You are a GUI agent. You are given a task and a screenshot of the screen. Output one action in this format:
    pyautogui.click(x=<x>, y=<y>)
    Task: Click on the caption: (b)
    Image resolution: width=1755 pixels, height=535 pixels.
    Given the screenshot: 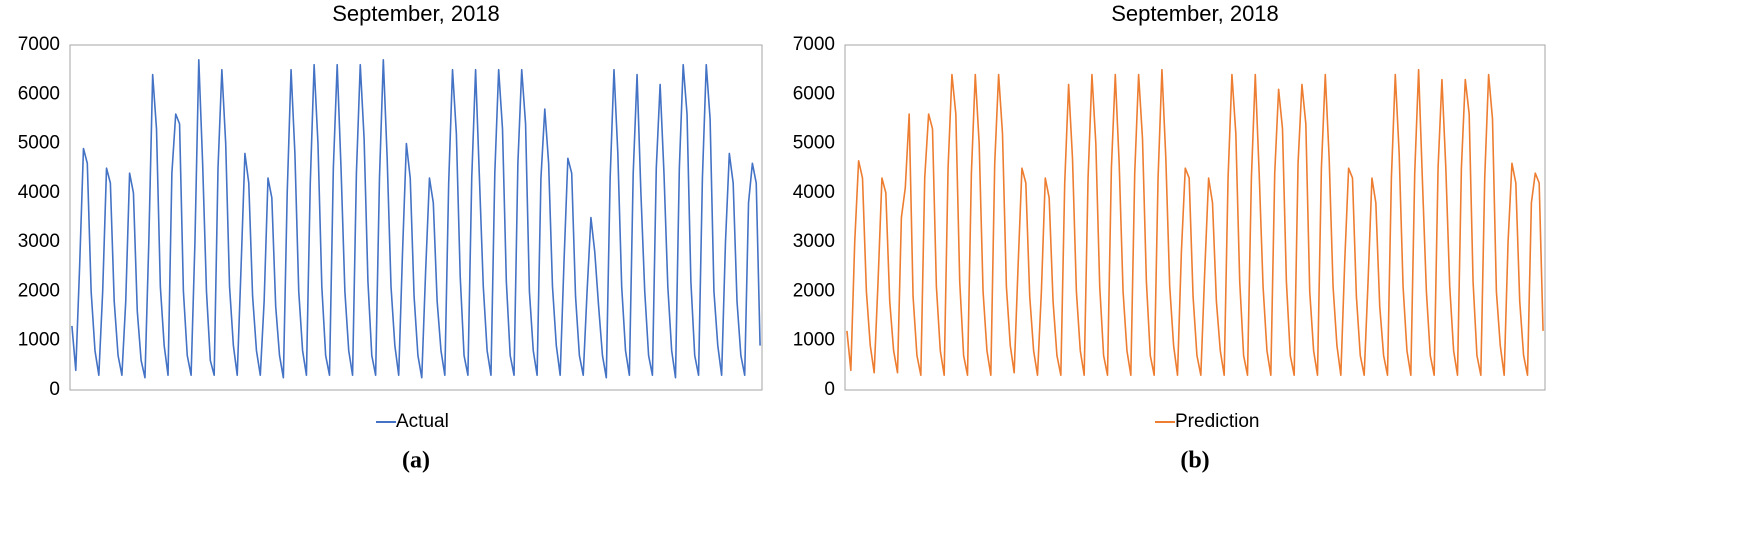 What is the action you would take?
    pyautogui.click(x=1194, y=461)
    